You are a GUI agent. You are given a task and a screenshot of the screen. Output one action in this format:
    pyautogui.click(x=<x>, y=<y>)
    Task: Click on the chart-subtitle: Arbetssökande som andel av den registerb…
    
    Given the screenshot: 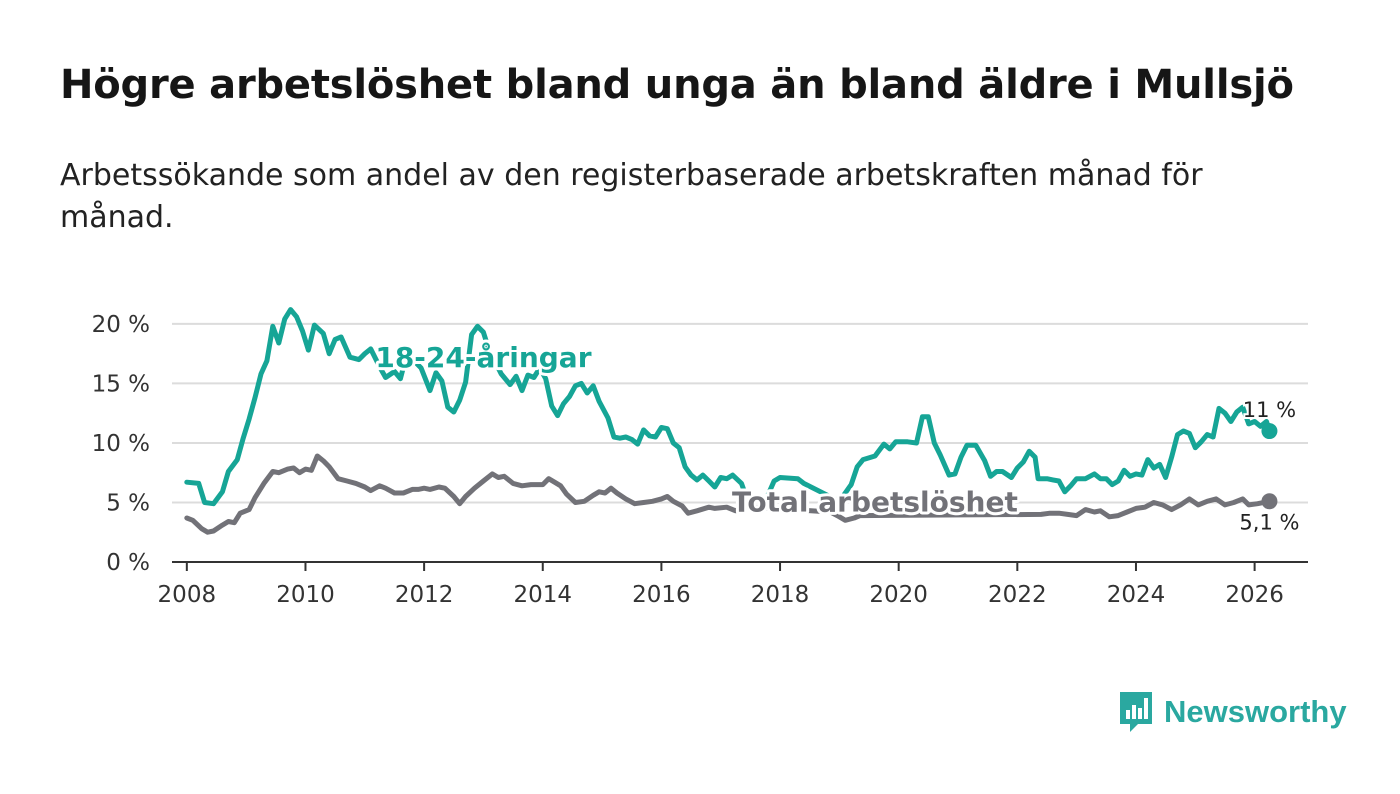 What is the action you would take?
    pyautogui.click(x=631, y=196)
    